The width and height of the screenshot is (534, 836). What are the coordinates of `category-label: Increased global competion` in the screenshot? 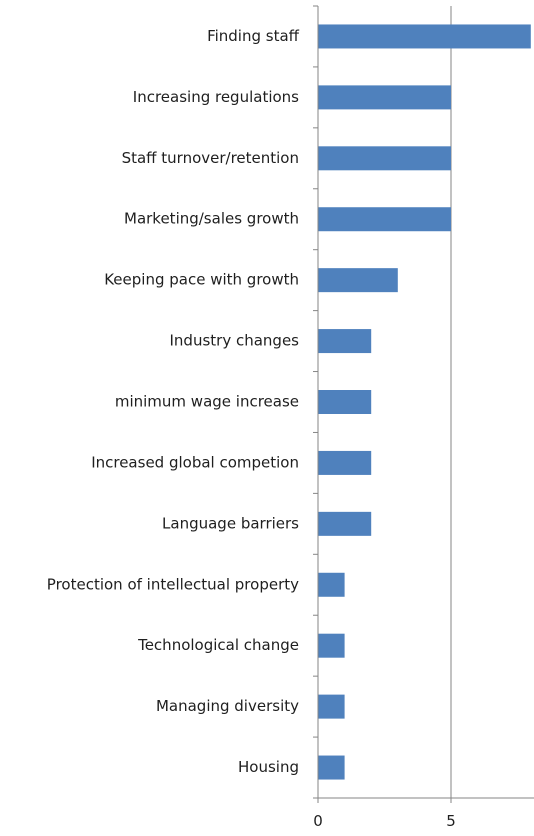 It's located at (195, 462).